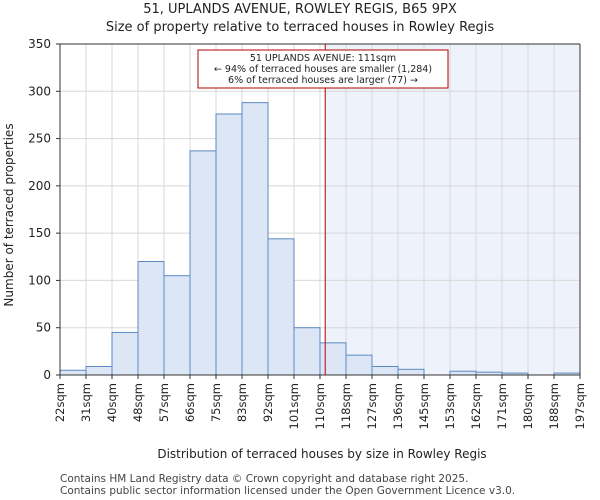 The height and width of the screenshot is (500, 600). Describe the element at coordinates (86, 402) in the screenshot. I see `x-tick-label: 31sqm` at that location.